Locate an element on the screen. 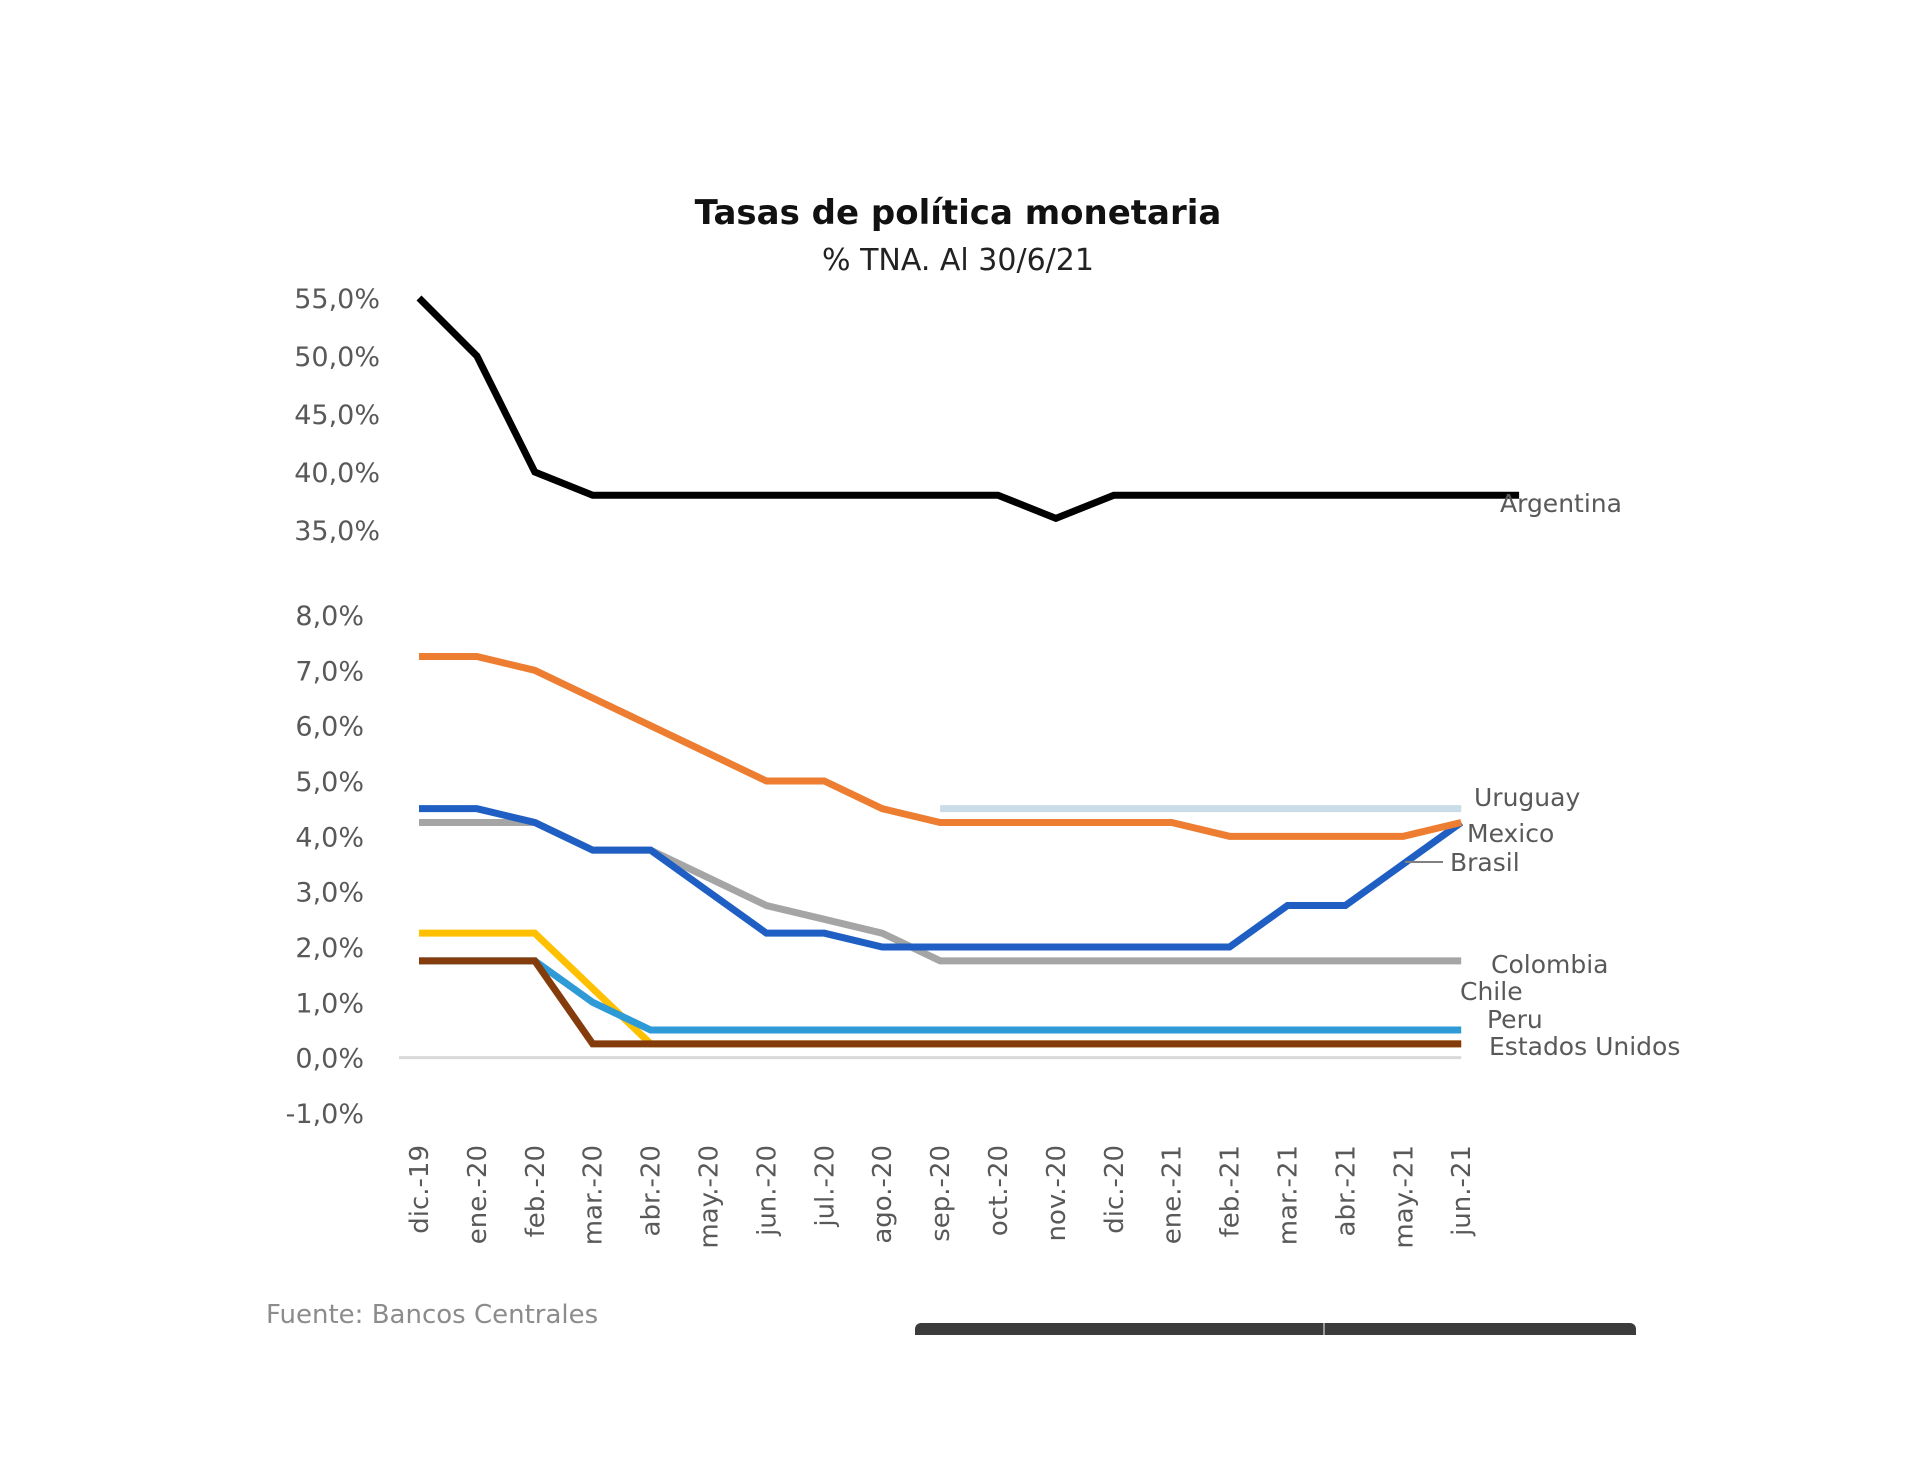  x-tick-label: jun.-21 is located at coordinates (1462, 1191).